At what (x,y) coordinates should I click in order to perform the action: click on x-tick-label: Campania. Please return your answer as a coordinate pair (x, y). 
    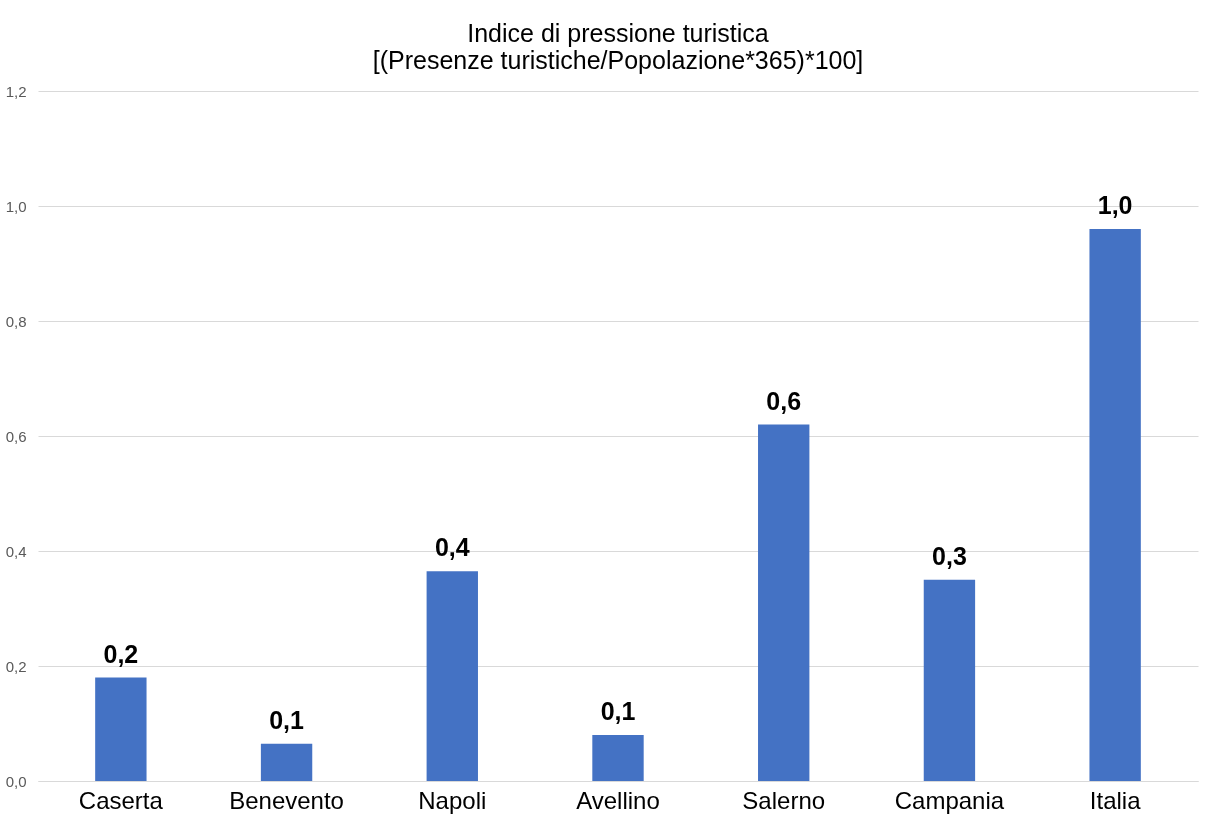
    Looking at the image, I should click on (949, 800).